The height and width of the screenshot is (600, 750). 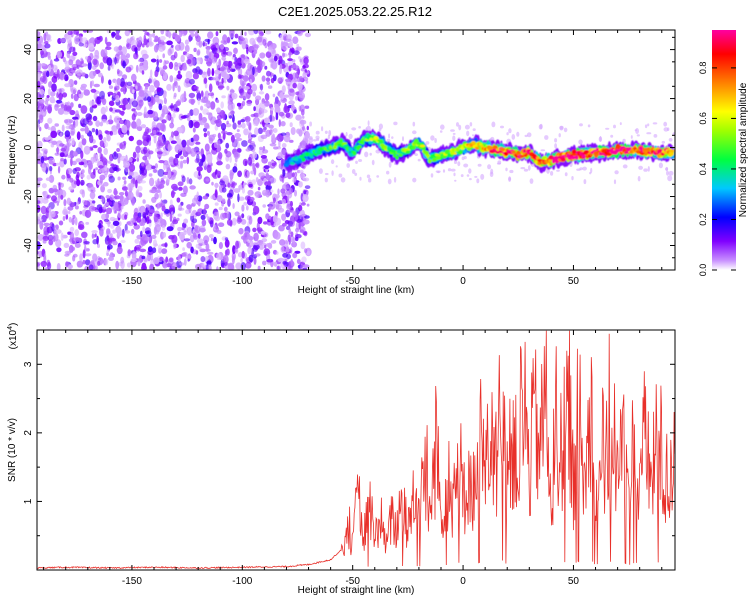 I want to click on y-tick-label: 3, so click(x=28, y=364).